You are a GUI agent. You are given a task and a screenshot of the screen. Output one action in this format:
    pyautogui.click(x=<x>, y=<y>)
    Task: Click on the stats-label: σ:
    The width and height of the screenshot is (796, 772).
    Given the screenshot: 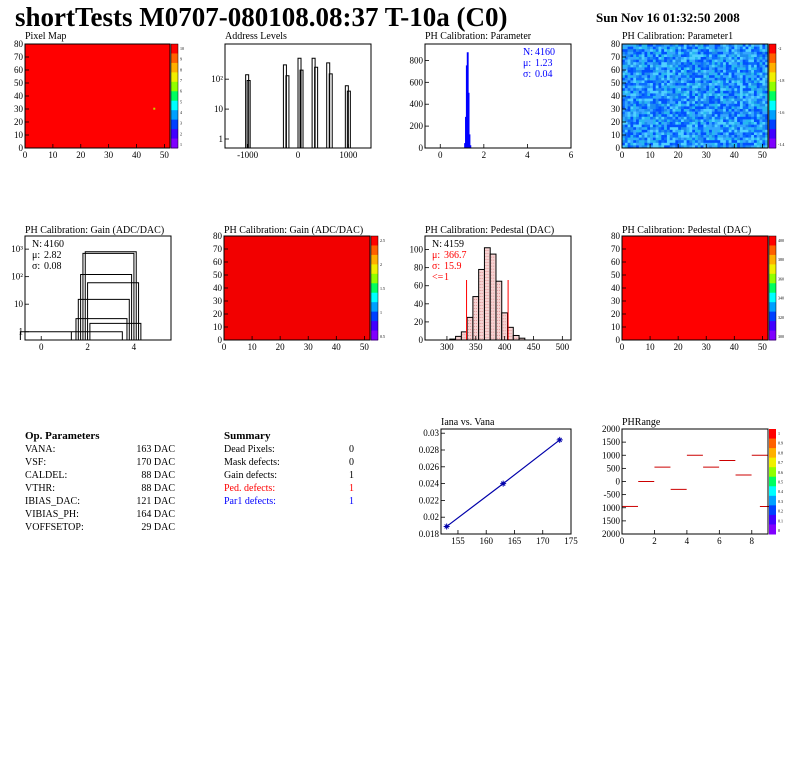 What is the action you would take?
    pyautogui.click(x=36, y=266)
    